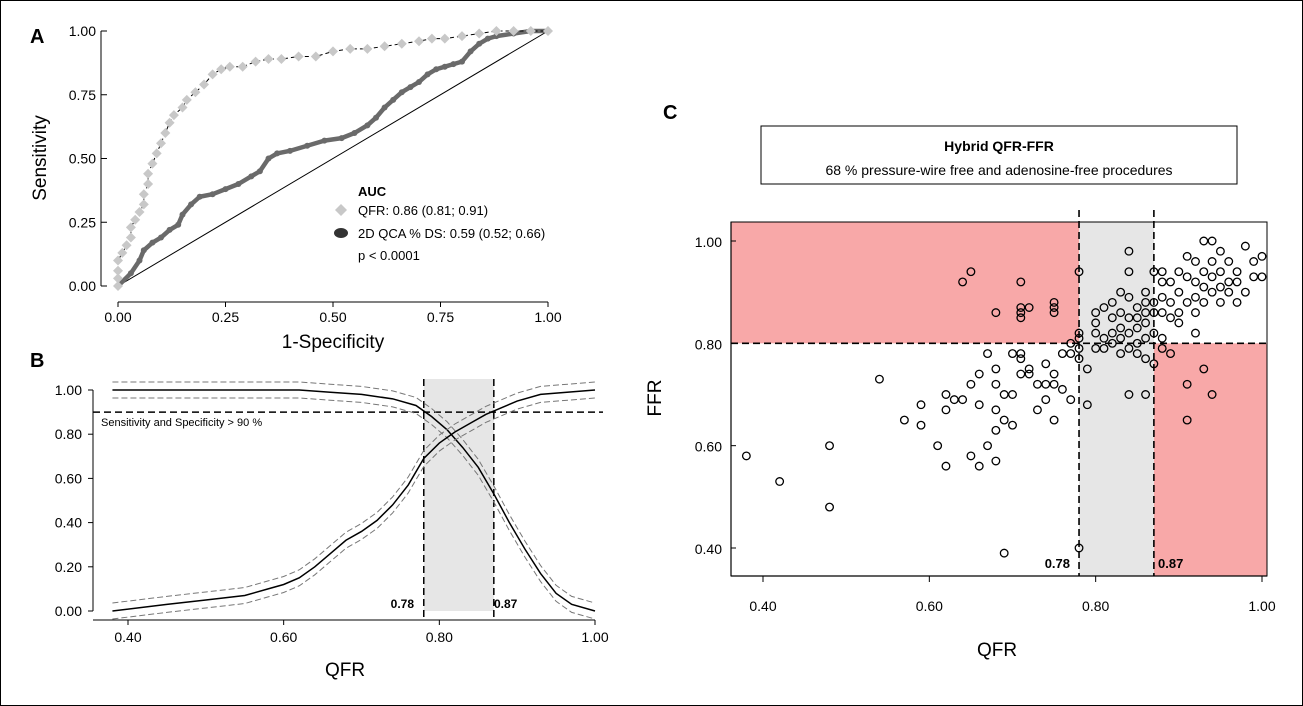 The image size is (1303, 706). What do you see at coordinates (440, 317) in the screenshot?
I see `panel-a-xtick-label: 0.75` at bounding box center [440, 317].